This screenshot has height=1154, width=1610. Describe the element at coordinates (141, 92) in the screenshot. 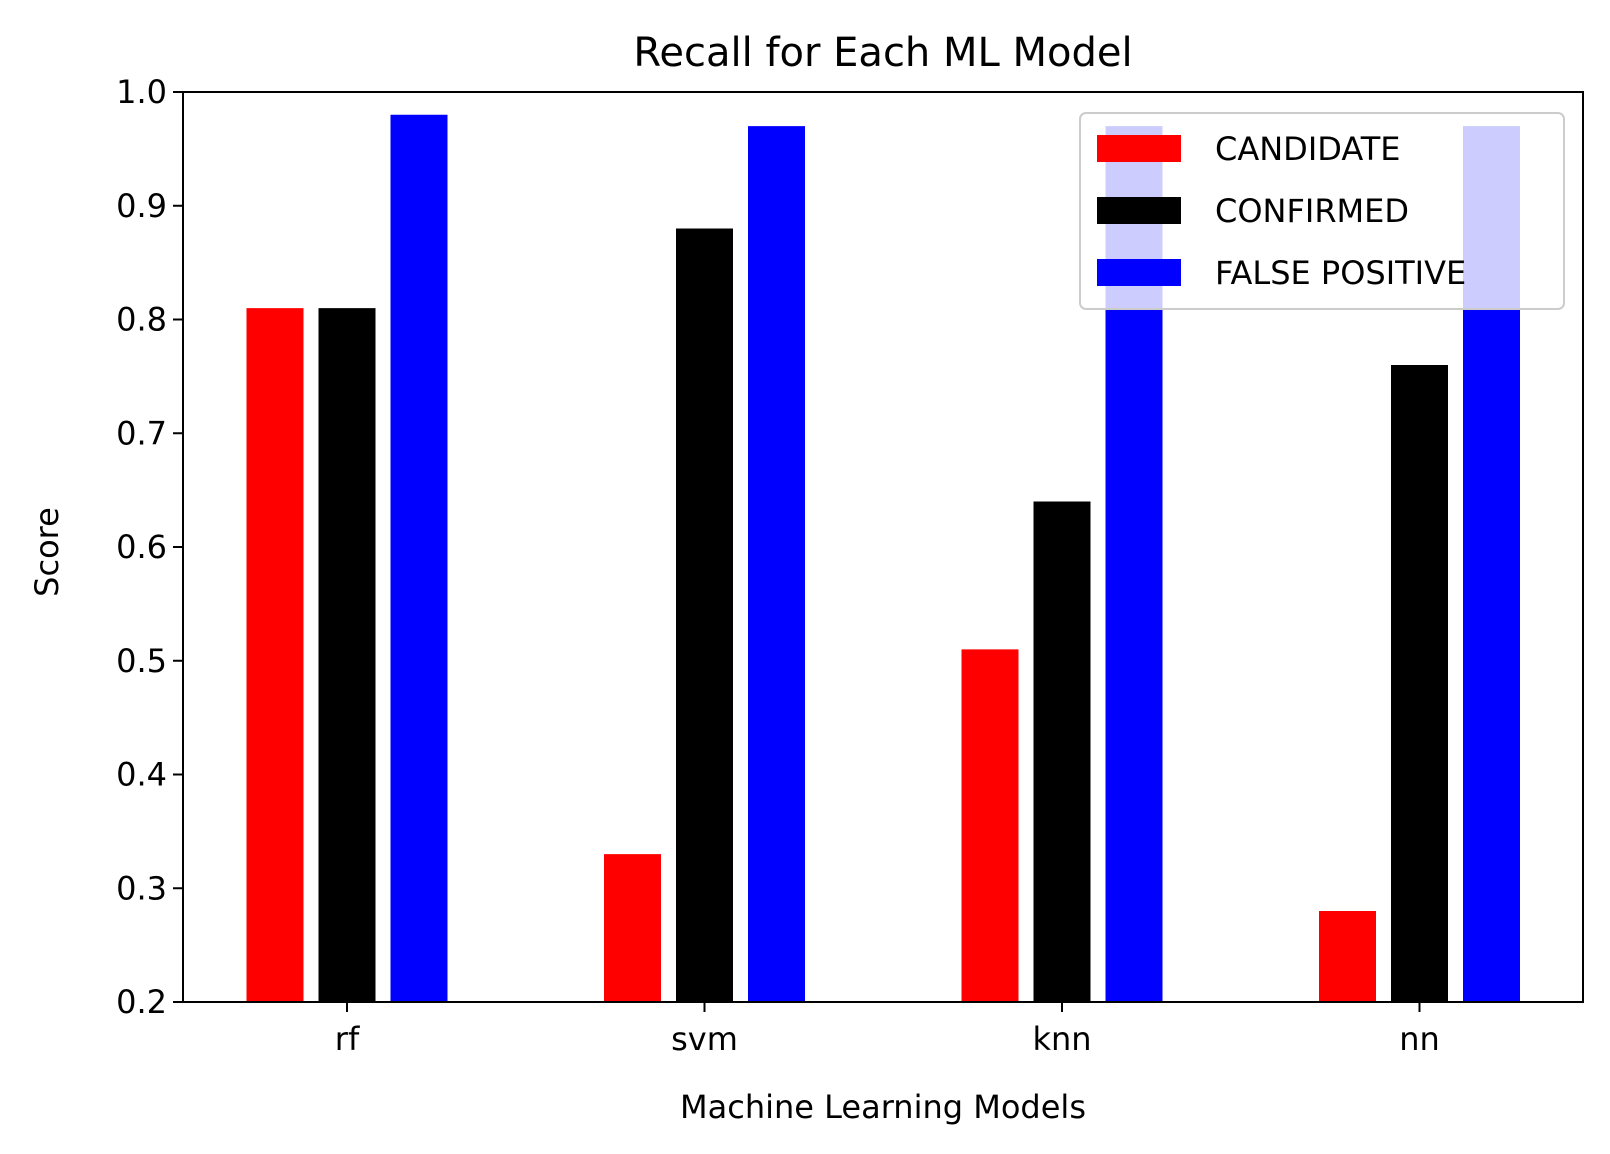

I see `y-tick-label: 1.0` at that location.